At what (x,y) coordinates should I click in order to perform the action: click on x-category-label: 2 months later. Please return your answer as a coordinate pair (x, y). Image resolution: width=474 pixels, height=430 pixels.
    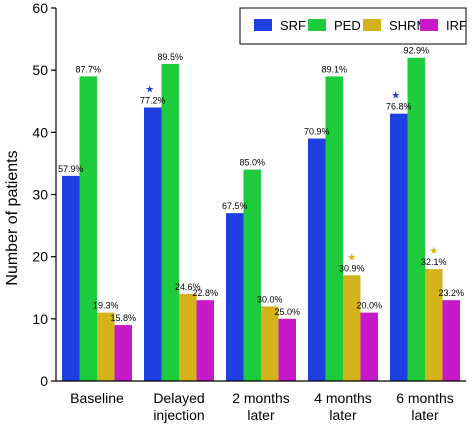
    Looking at the image, I should click on (261, 406).